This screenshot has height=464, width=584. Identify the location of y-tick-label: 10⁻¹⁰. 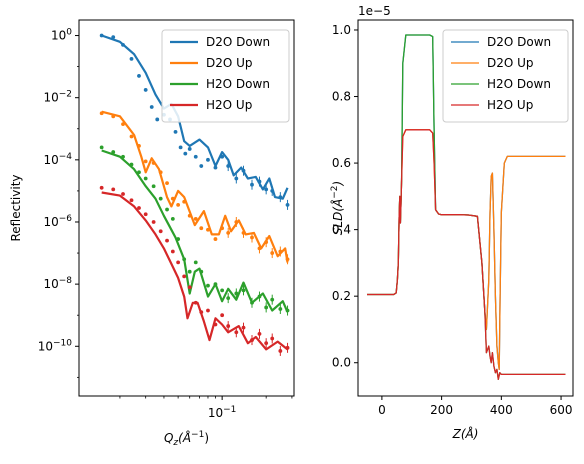
(55, 345).